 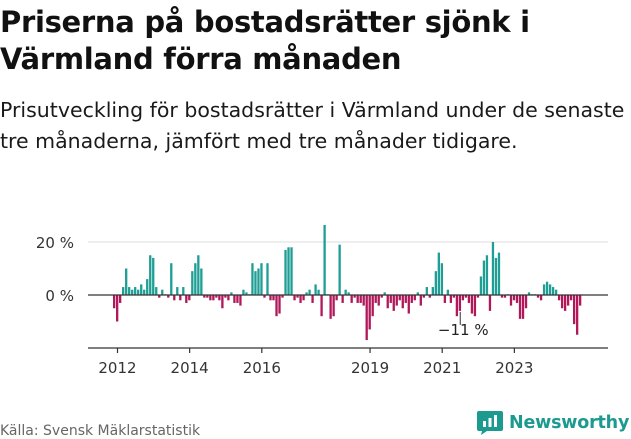 What do you see at coordinates (552, 423) in the screenshot?
I see `newsworthy-logo: Newsworthy` at bounding box center [552, 423].